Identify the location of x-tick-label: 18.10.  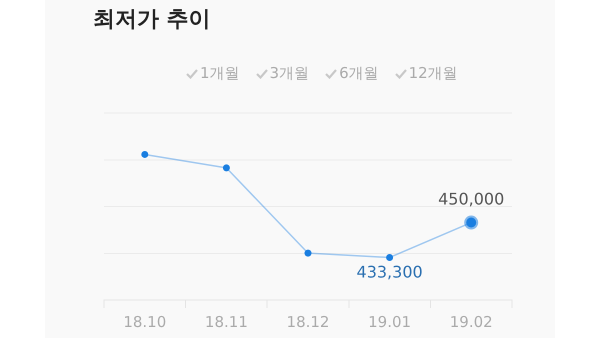
(144, 321).